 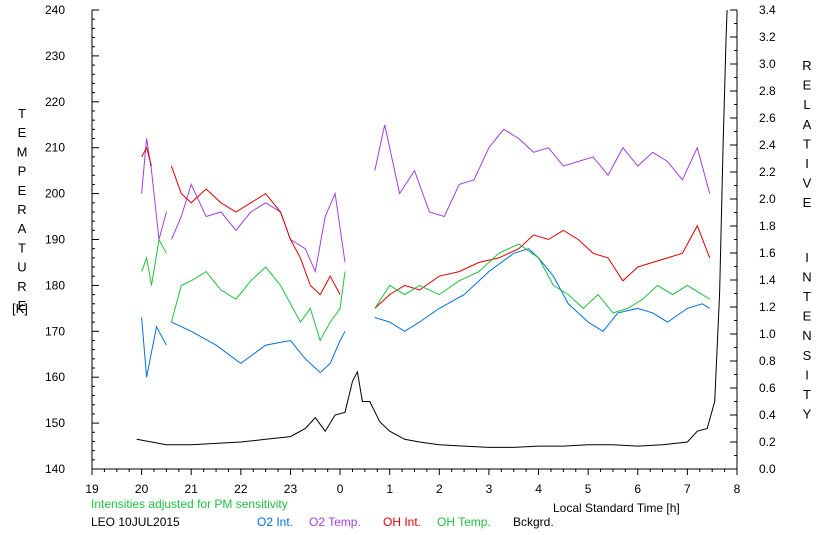 What do you see at coordinates (55, 469) in the screenshot?
I see `left-tick-label: 140` at bounding box center [55, 469].